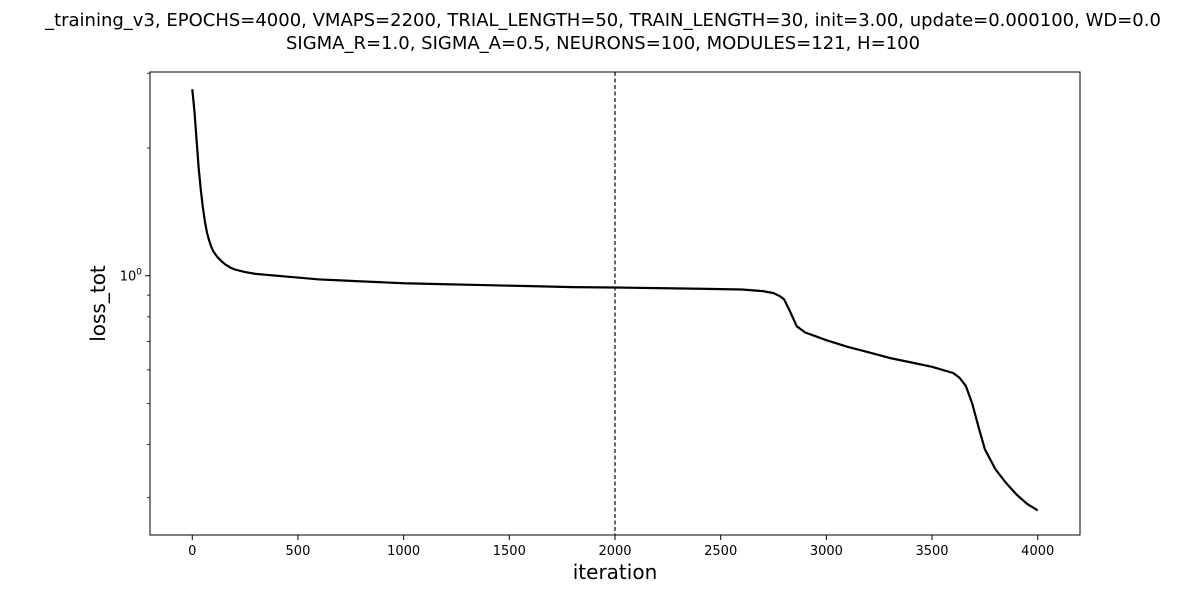 The width and height of the screenshot is (1200, 600). What do you see at coordinates (131, 276) in the screenshot?
I see `y-tick-label-major: 100` at bounding box center [131, 276].